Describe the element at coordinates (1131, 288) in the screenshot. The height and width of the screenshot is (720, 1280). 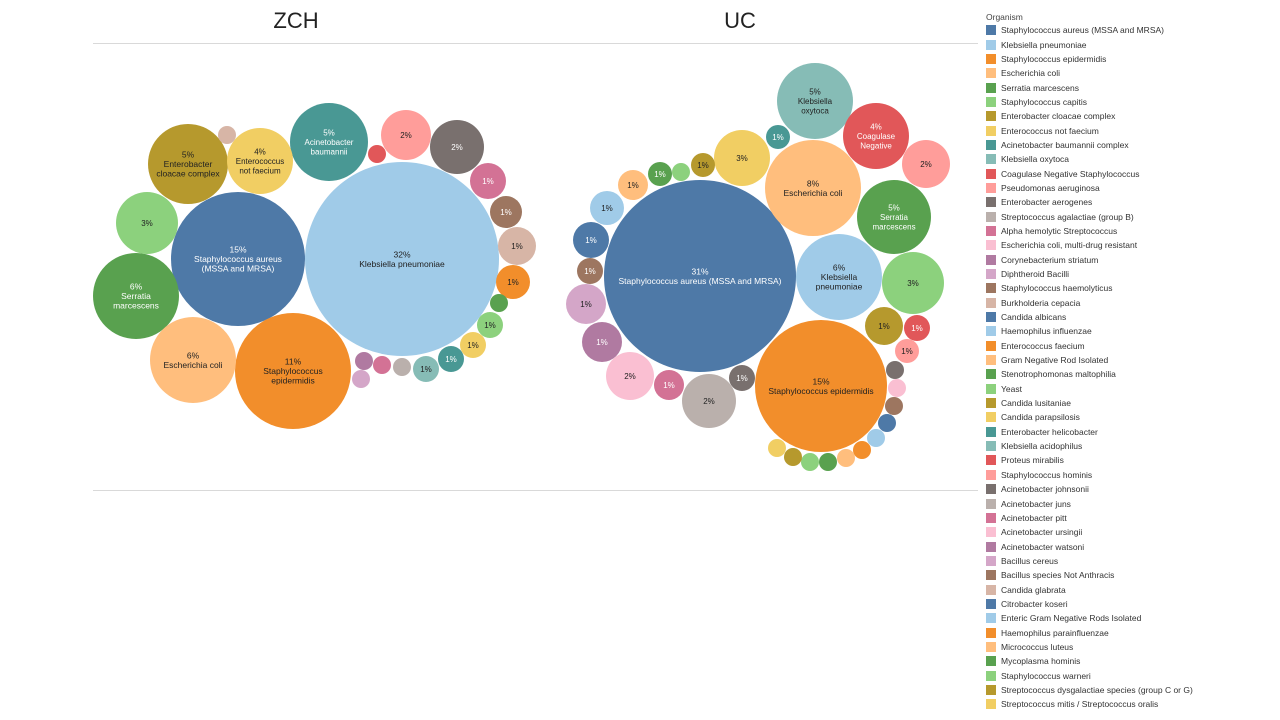
I see `legend-item: Staphylococcus haemolyticus` at that location.